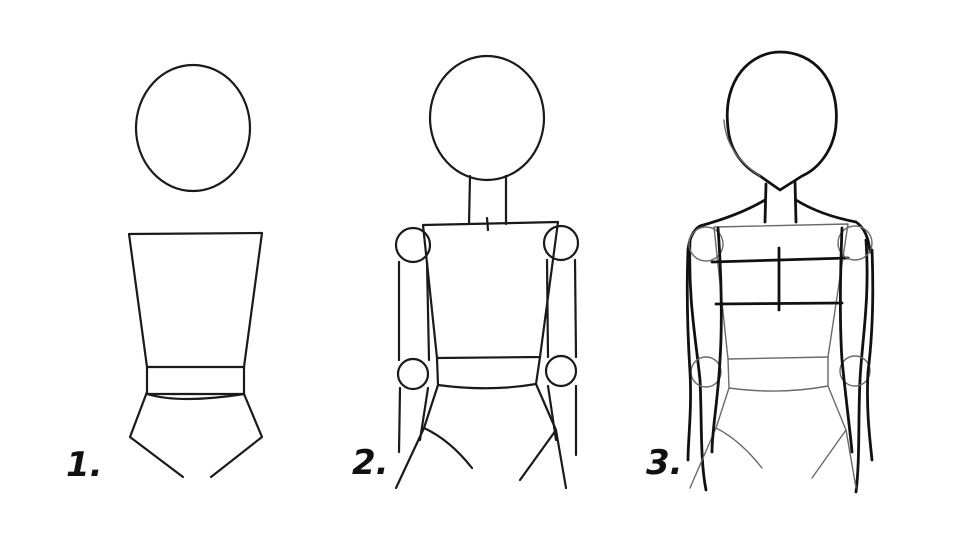  Describe the element at coordinates (84, 465) in the screenshot. I see `step-1-label: 1.` at that location.